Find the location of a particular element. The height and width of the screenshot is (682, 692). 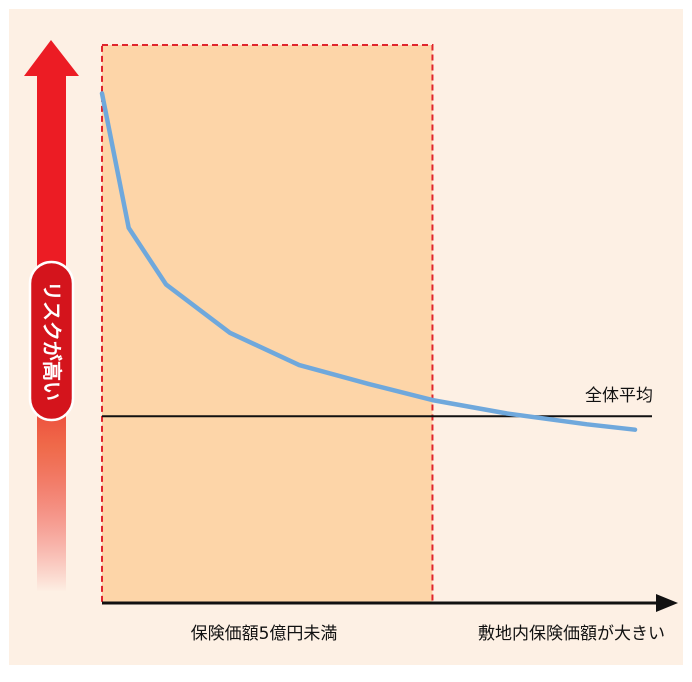

risk-badge is located at coordinates (51, 341).